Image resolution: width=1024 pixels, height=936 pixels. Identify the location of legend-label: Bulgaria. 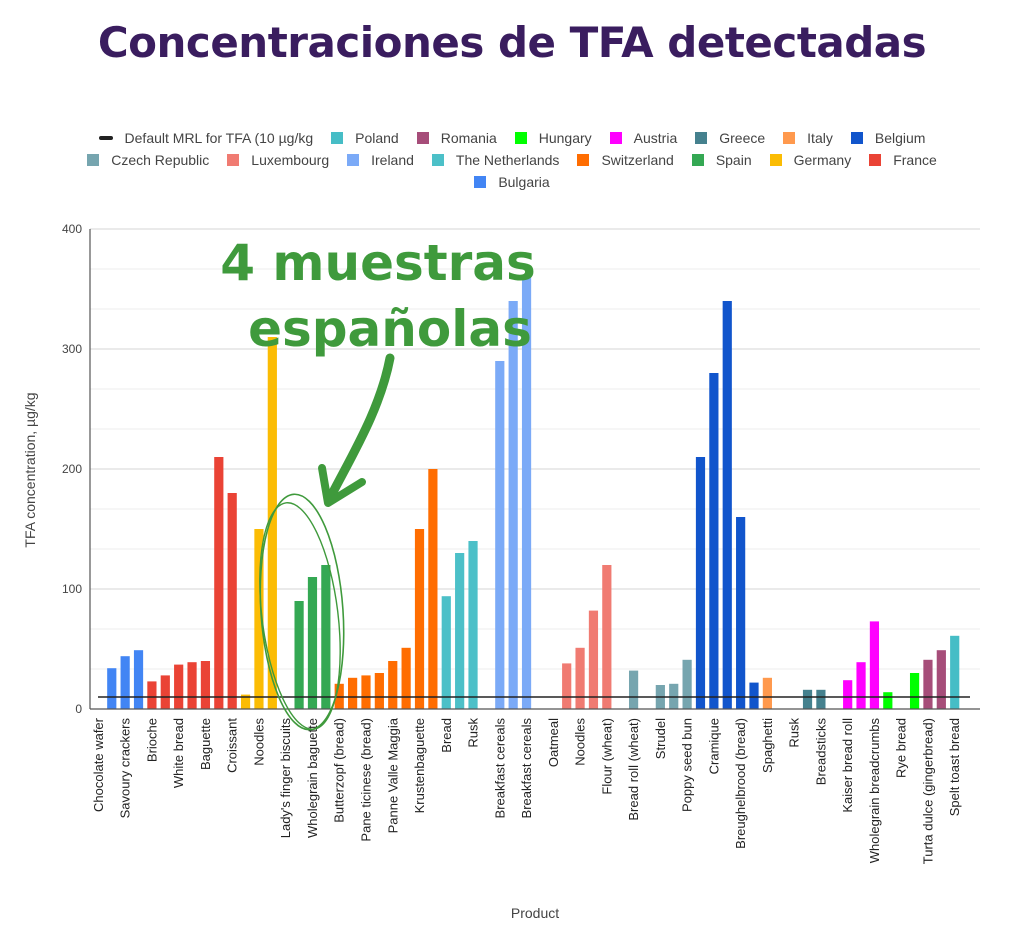
(524, 182).